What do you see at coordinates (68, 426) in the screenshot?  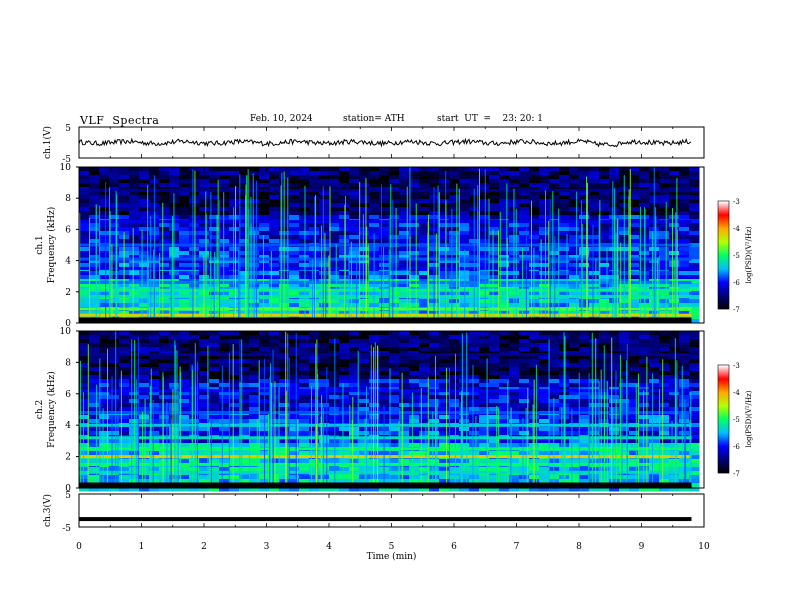 I see `y-tick-label: 4` at bounding box center [68, 426].